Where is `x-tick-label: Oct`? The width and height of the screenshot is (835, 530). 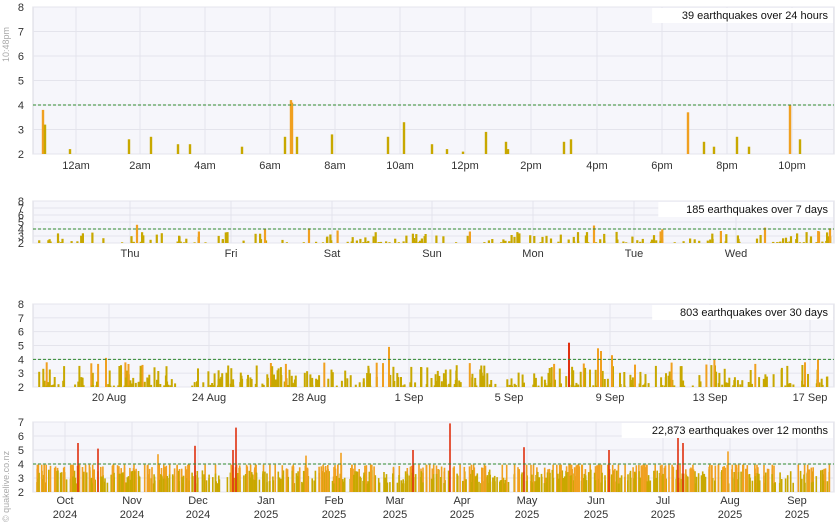 x-tick-label: Oct is located at coordinates (64, 501).